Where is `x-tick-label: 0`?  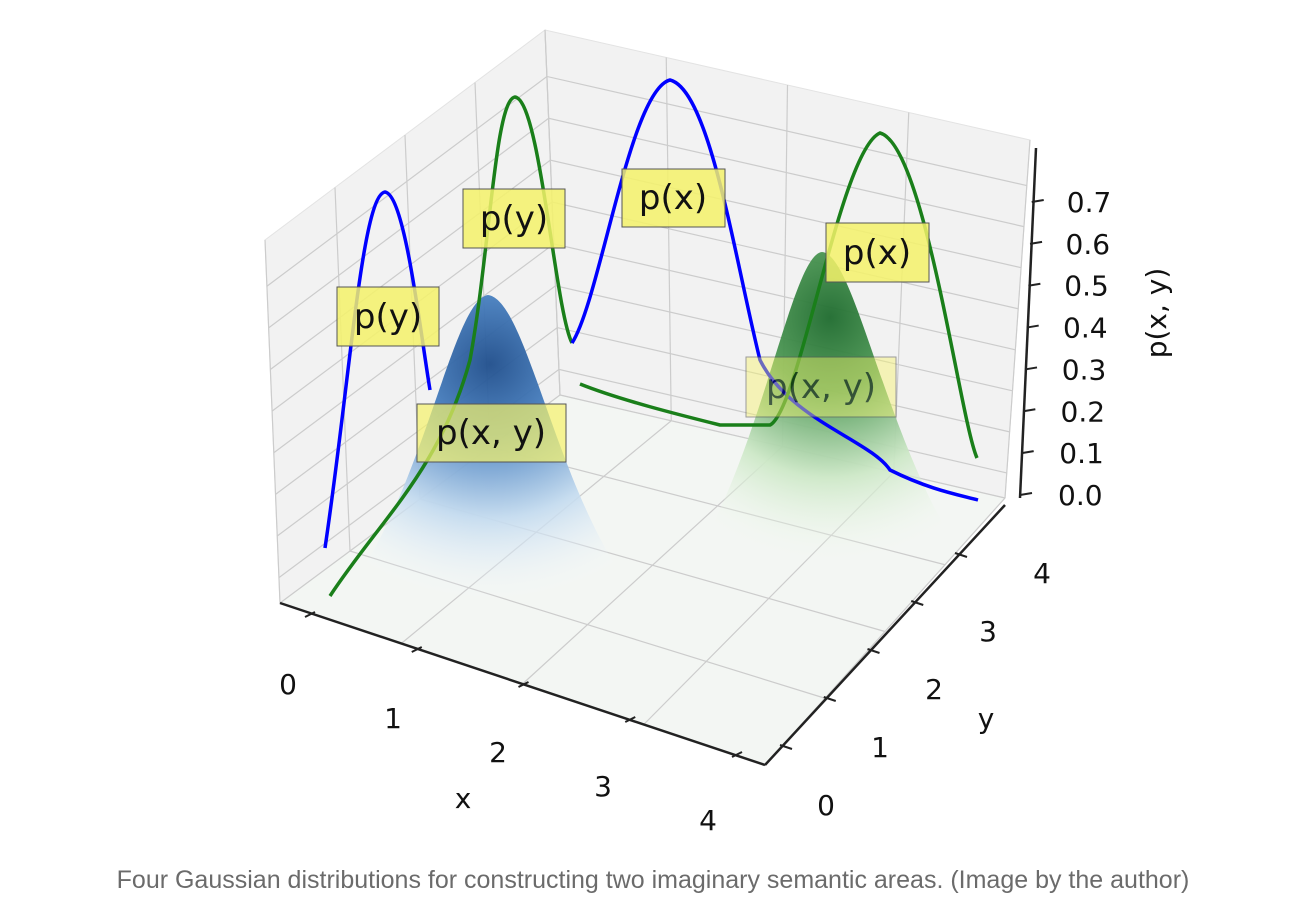 x-tick-label: 0 is located at coordinates (288, 684).